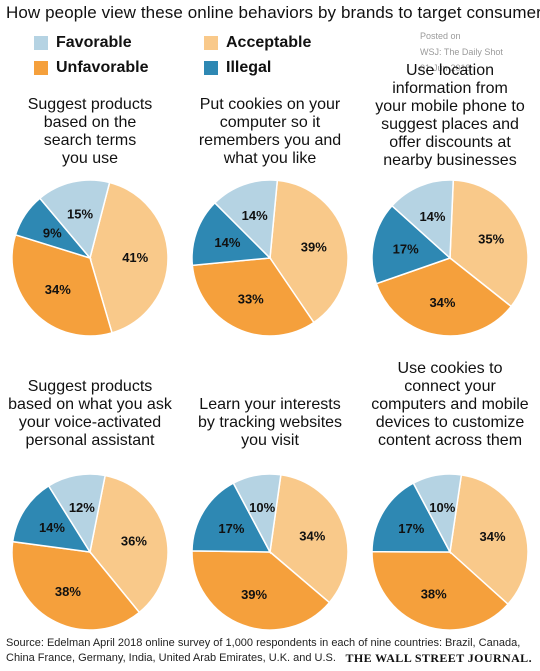  Describe the element at coordinates (41, 68) in the screenshot. I see `legend-swatch-unfavorable` at that location.